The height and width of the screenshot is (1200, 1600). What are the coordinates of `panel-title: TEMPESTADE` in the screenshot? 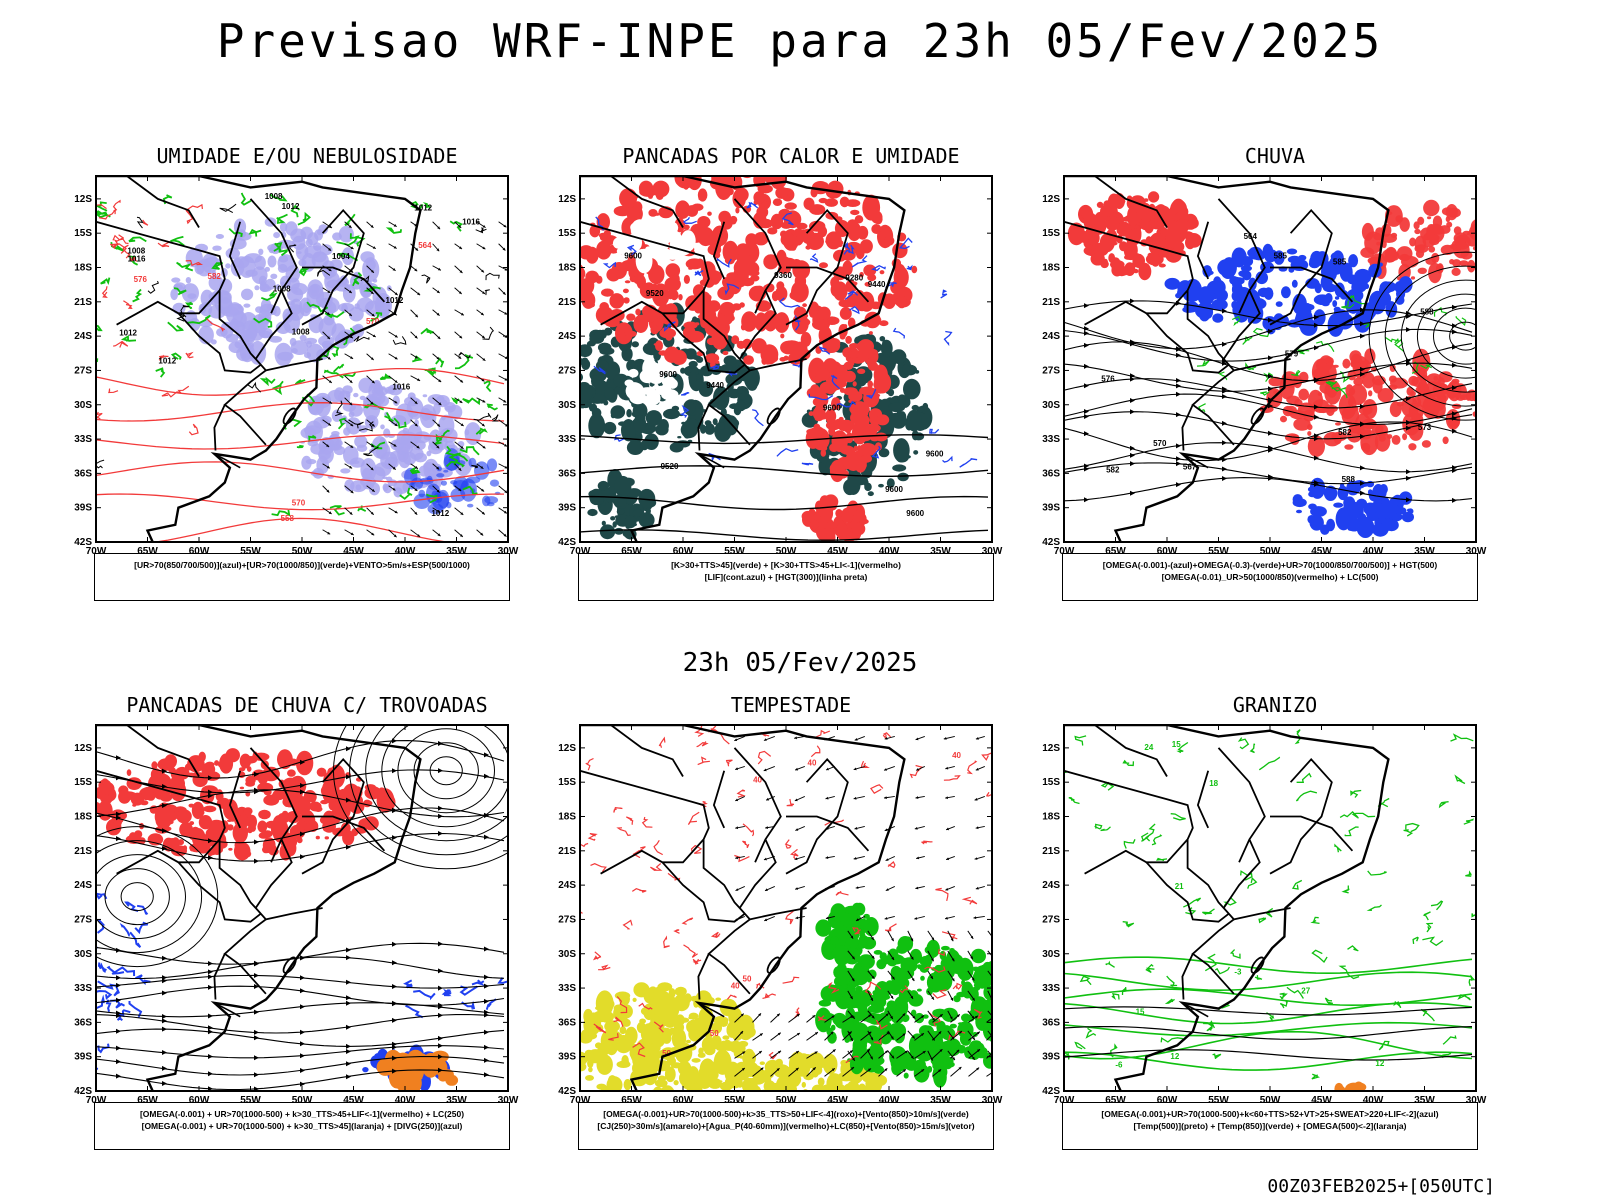 It's located at (791, 705).